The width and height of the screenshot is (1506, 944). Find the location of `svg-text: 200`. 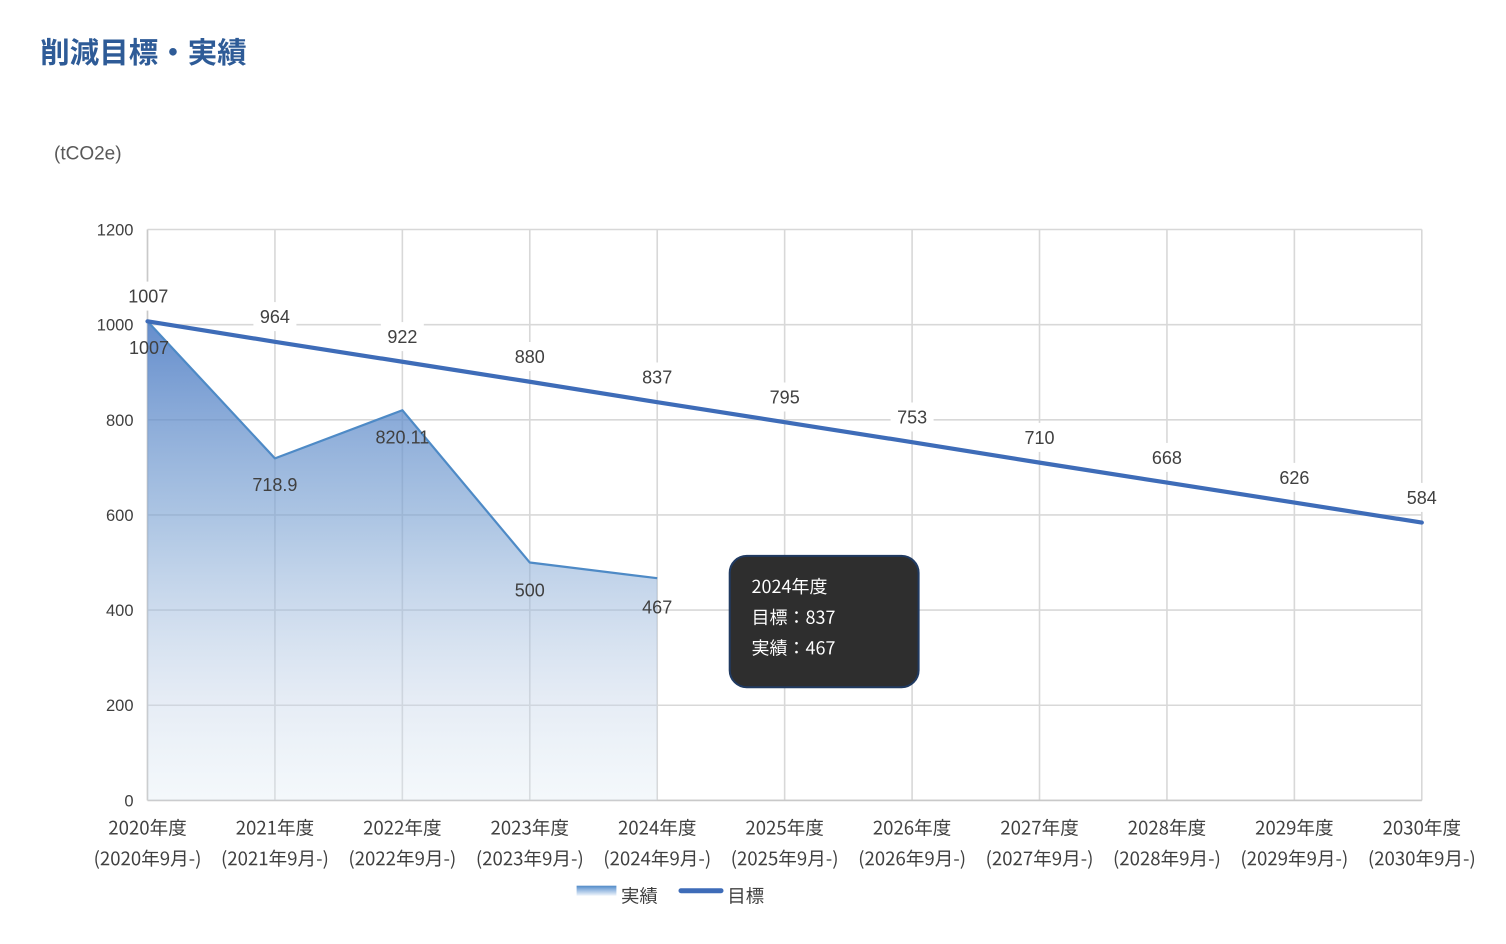

svg-text: 200 is located at coordinates (120, 706).